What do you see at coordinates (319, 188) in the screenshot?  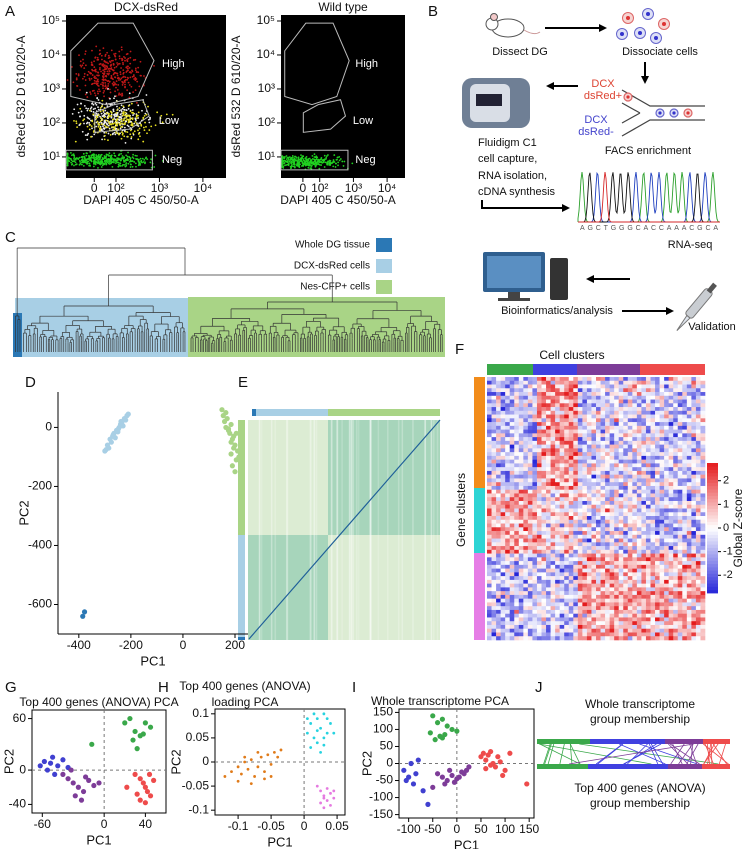 I see `x-tick-label: 10²` at bounding box center [319, 188].